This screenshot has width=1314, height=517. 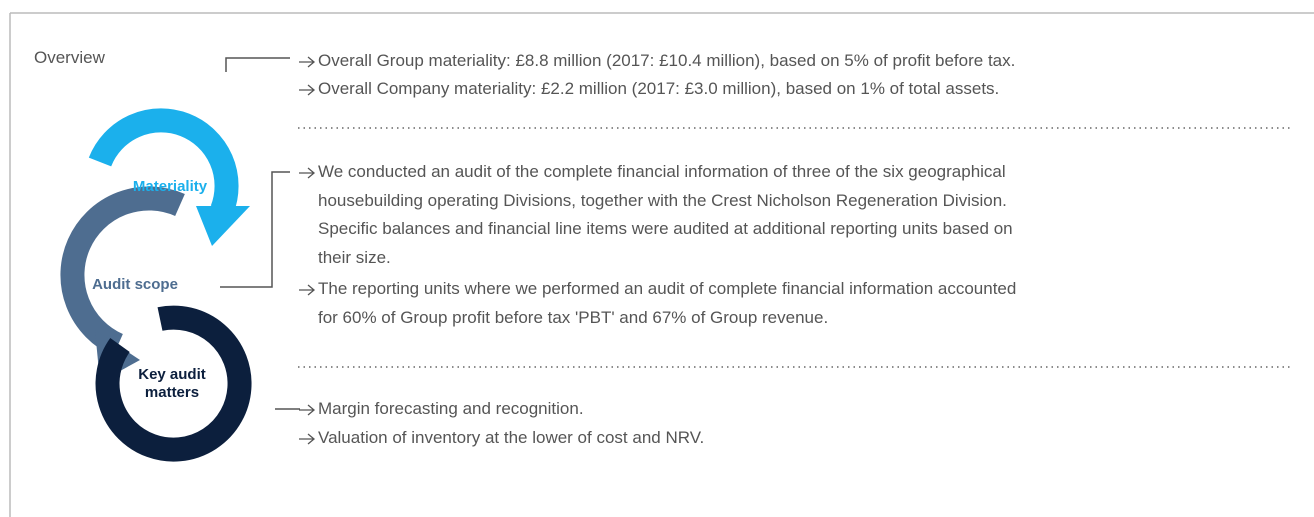 I want to click on bullet: Margin forecasting and recognition., so click(x=441, y=409).